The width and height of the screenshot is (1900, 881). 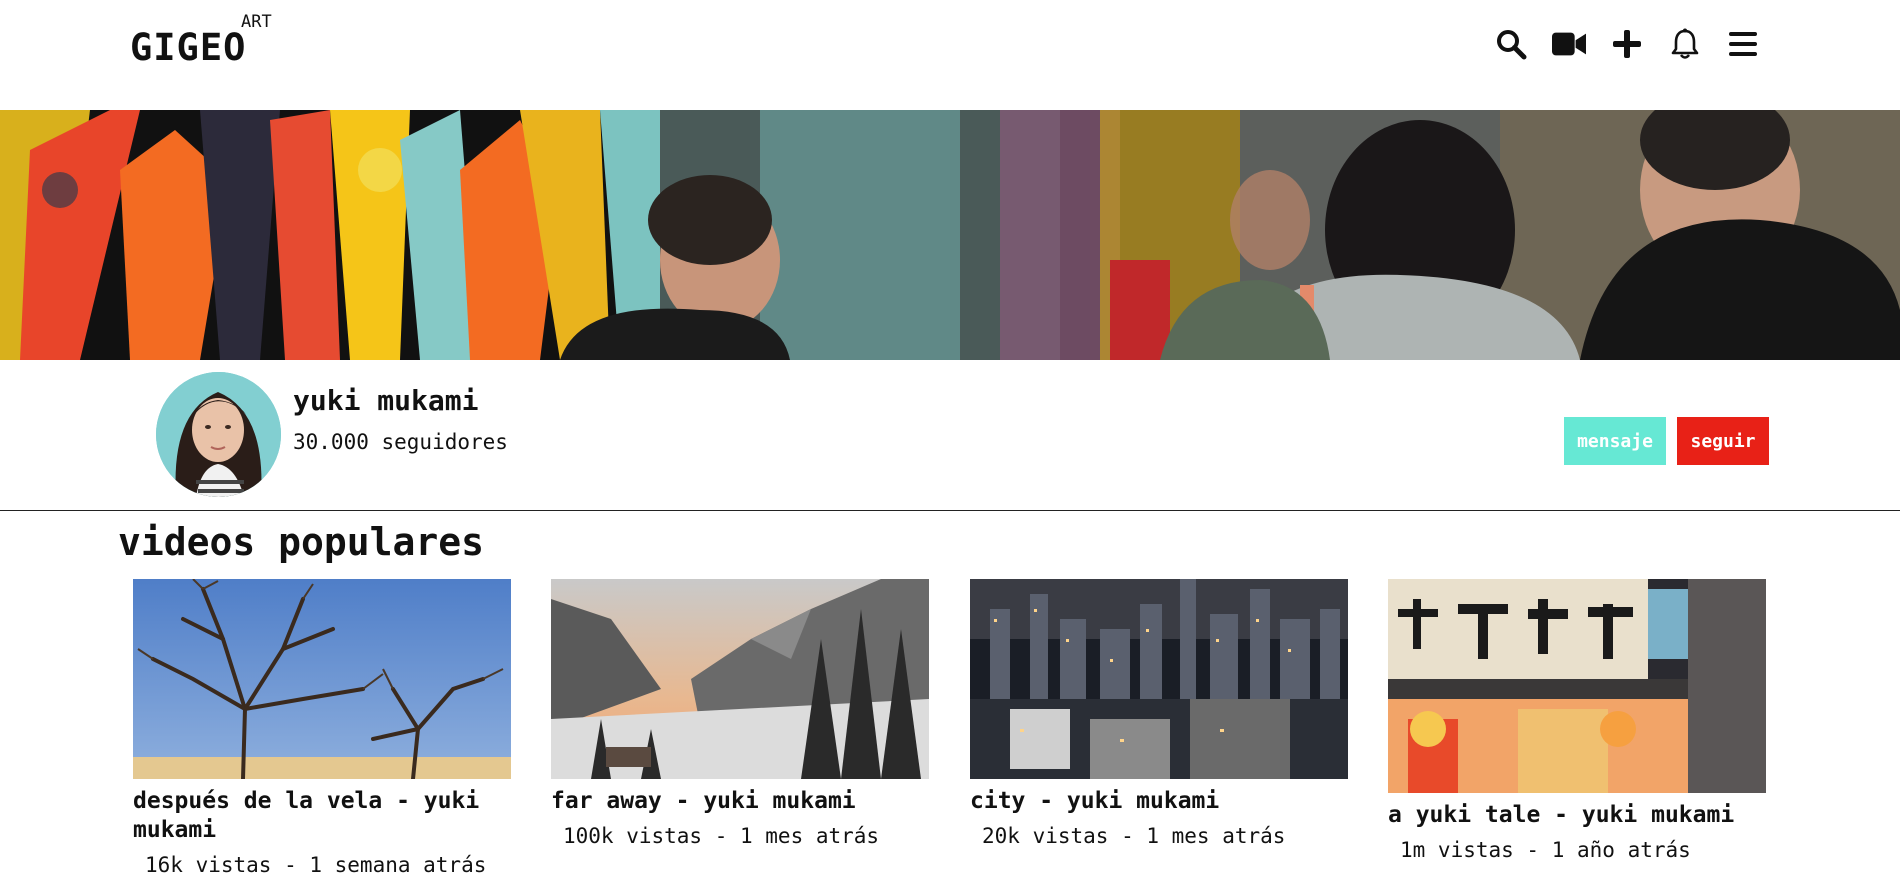 I want to click on logo: GIGEO, so click(x=188, y=47).